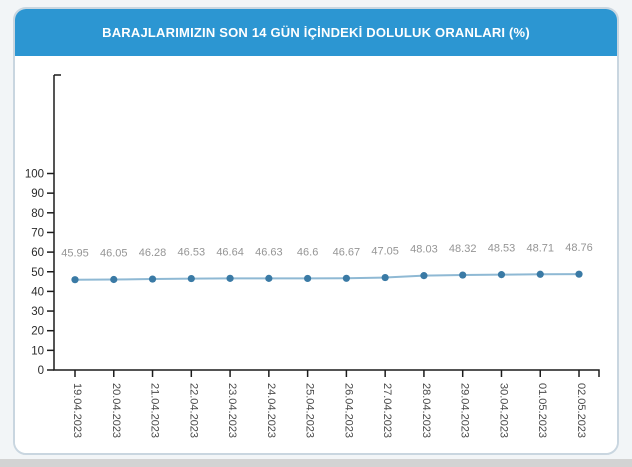 This screenshot has height=467, width=632. Describe the element at coordinates (271, 410) in the screenshot. I see `svg-text: 24.04.2023` at that location.